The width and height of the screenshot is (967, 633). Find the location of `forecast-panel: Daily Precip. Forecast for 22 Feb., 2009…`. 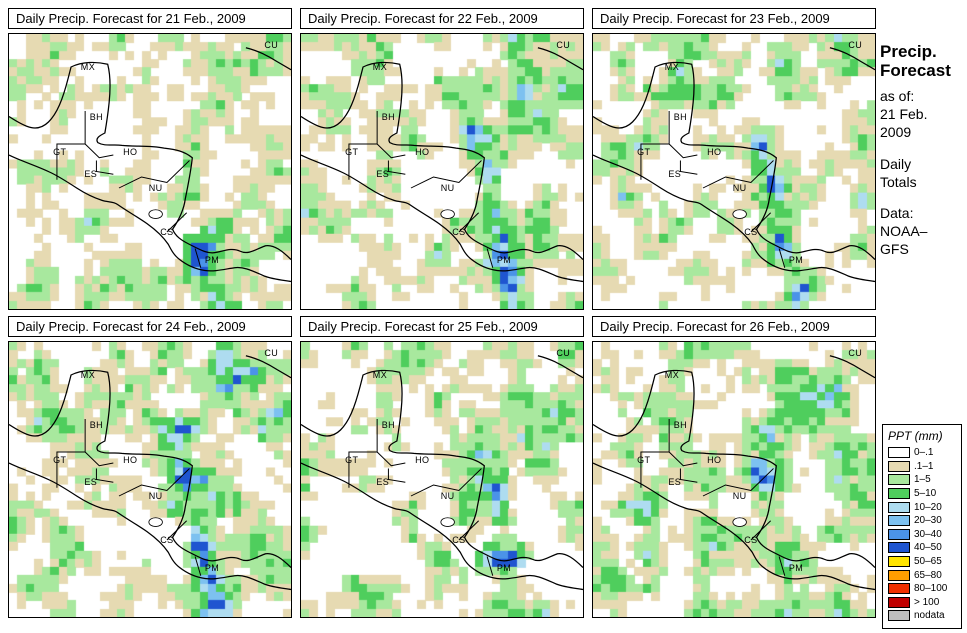

forecast-panel: Daily Precip. Forecast for 22 Feb., 2009… is located at coordinates (442, 159).